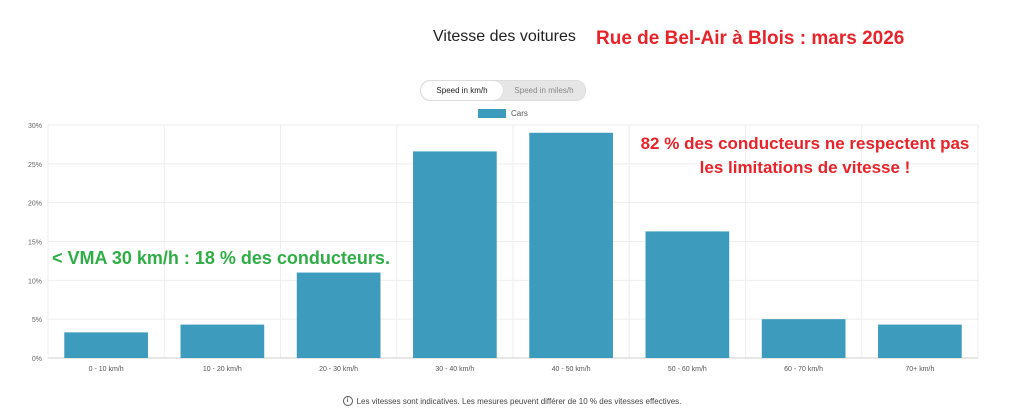 This screenshot has width=1024, height=412. Describe the element at coordinates (106, 369) in the screenshot. I see `x-tick-label: 0 - 10 km/h` at that location.